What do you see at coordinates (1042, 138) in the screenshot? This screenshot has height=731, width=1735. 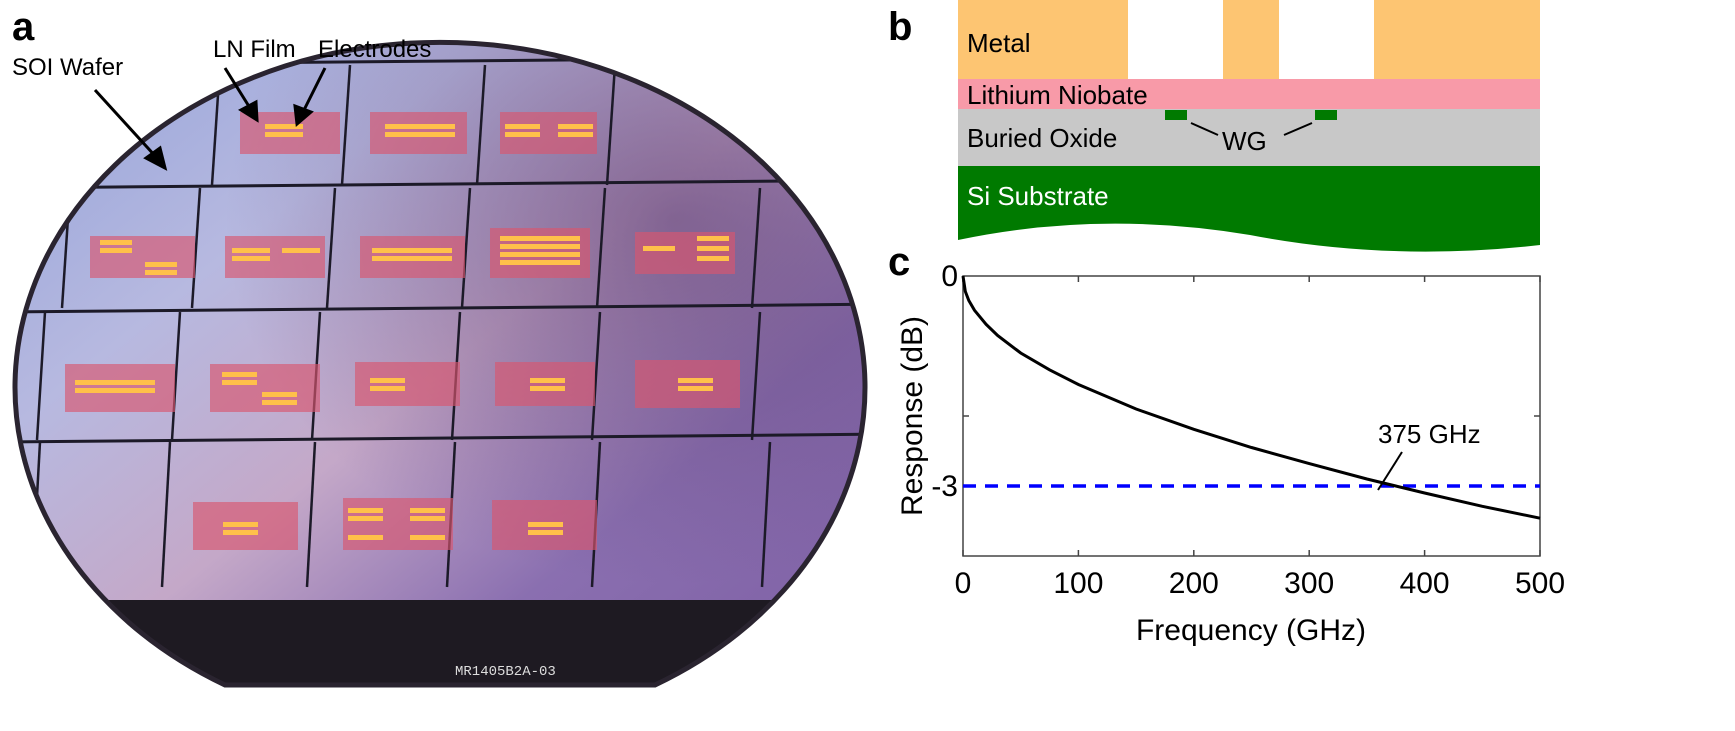 I see `label-buried-oxide: Buried Oxide` at bounding box center [1042, 138].